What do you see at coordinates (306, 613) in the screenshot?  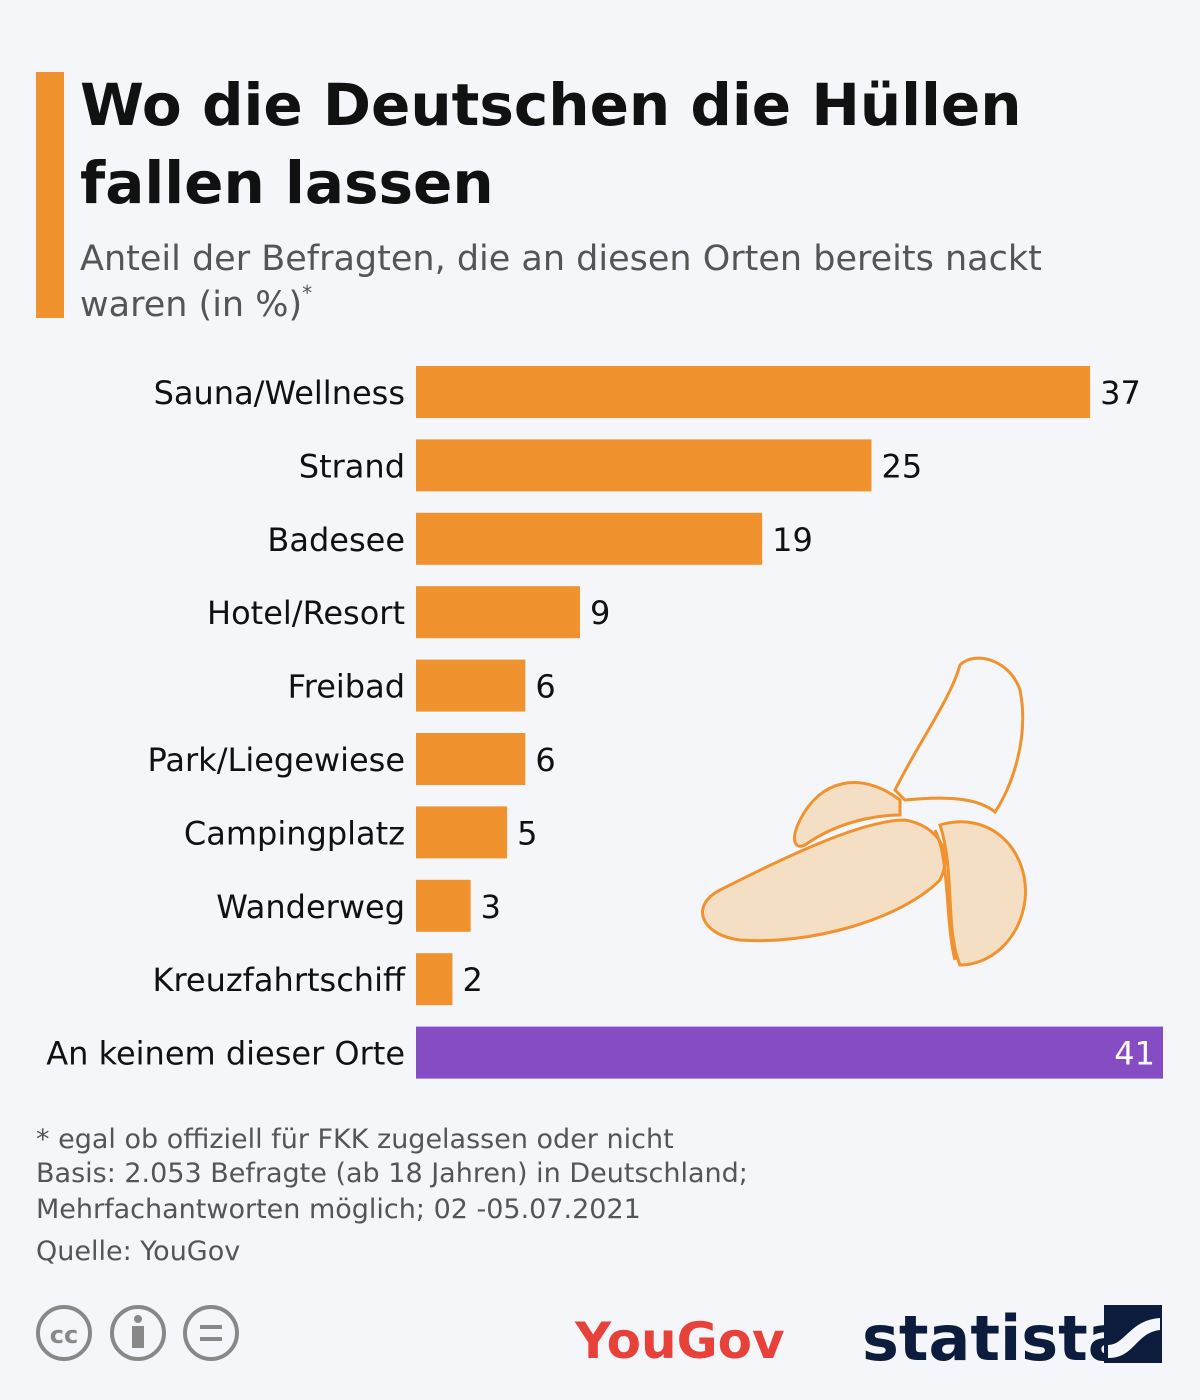 I see `category-label: Hotel/Resort` at bounding box center [306, 613].